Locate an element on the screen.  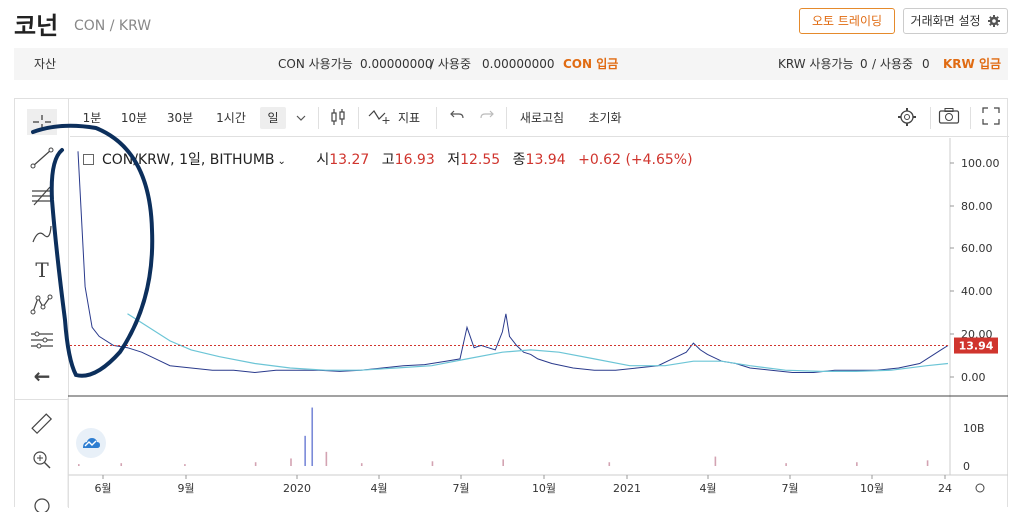
interval-dropdown is located at coordinates (301, 118).